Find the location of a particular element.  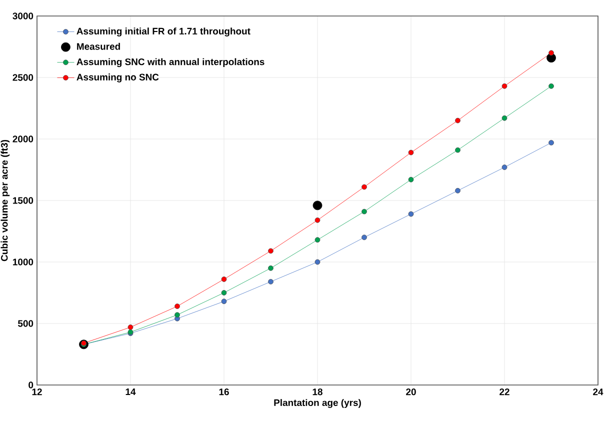

y-tick-label: 2500 is located at coordinates (23, 77).